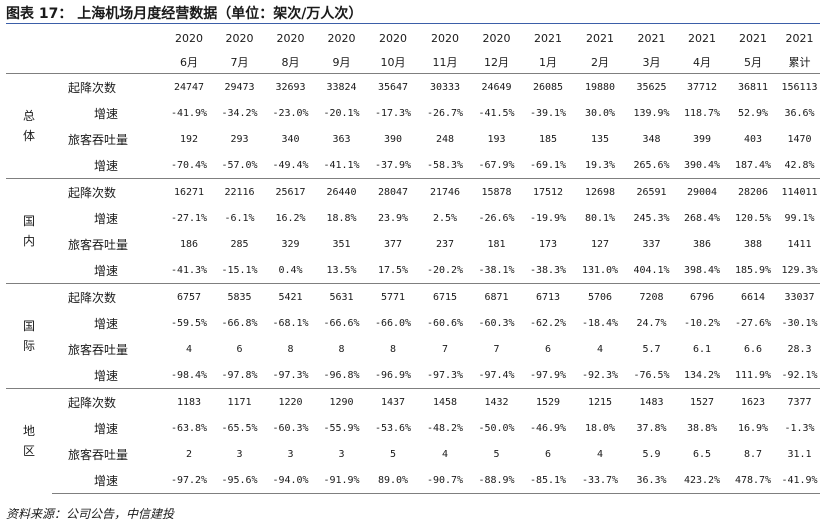 The height and width of the screenshot is (528, 821). Describe the element at coordinates (496, 165) in the screenshot. I see `value-cell: -67.9%` at that location.